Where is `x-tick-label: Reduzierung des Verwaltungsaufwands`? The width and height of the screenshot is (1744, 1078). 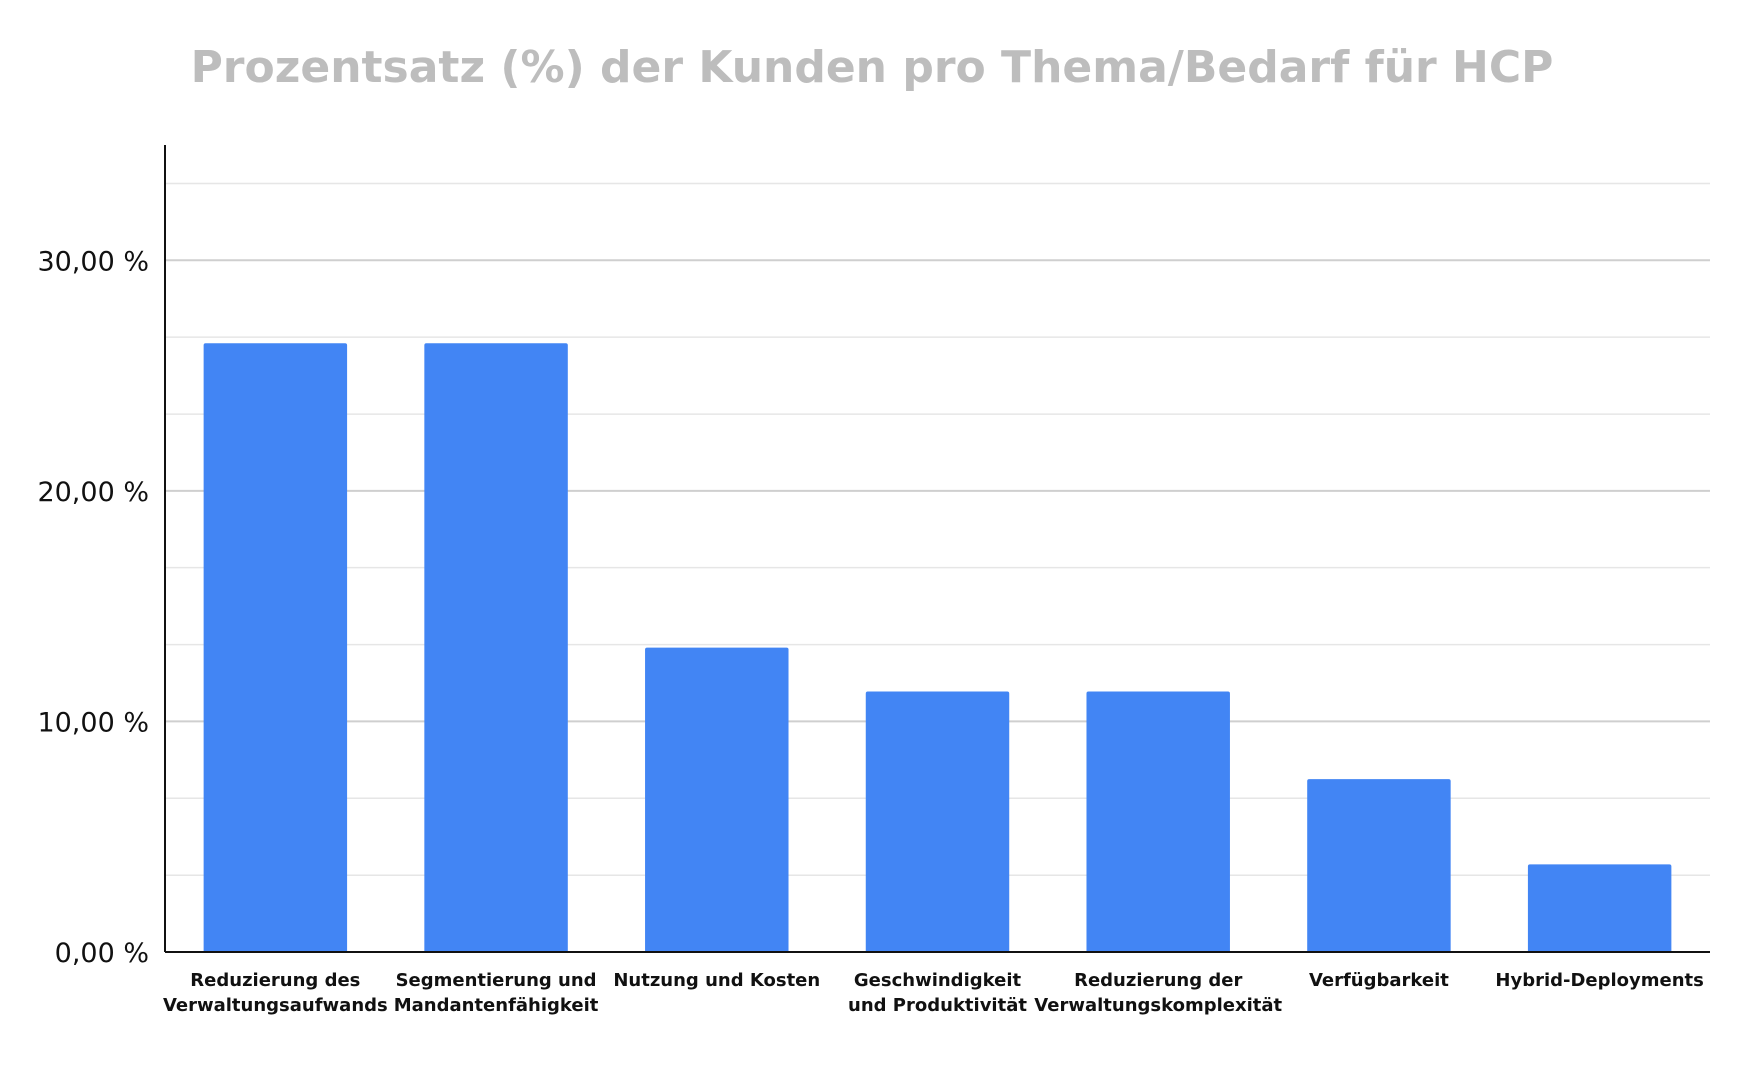 x-tick-label: Reduzierung des Verwaltungsaufwands is located at coordinates (275, 993).